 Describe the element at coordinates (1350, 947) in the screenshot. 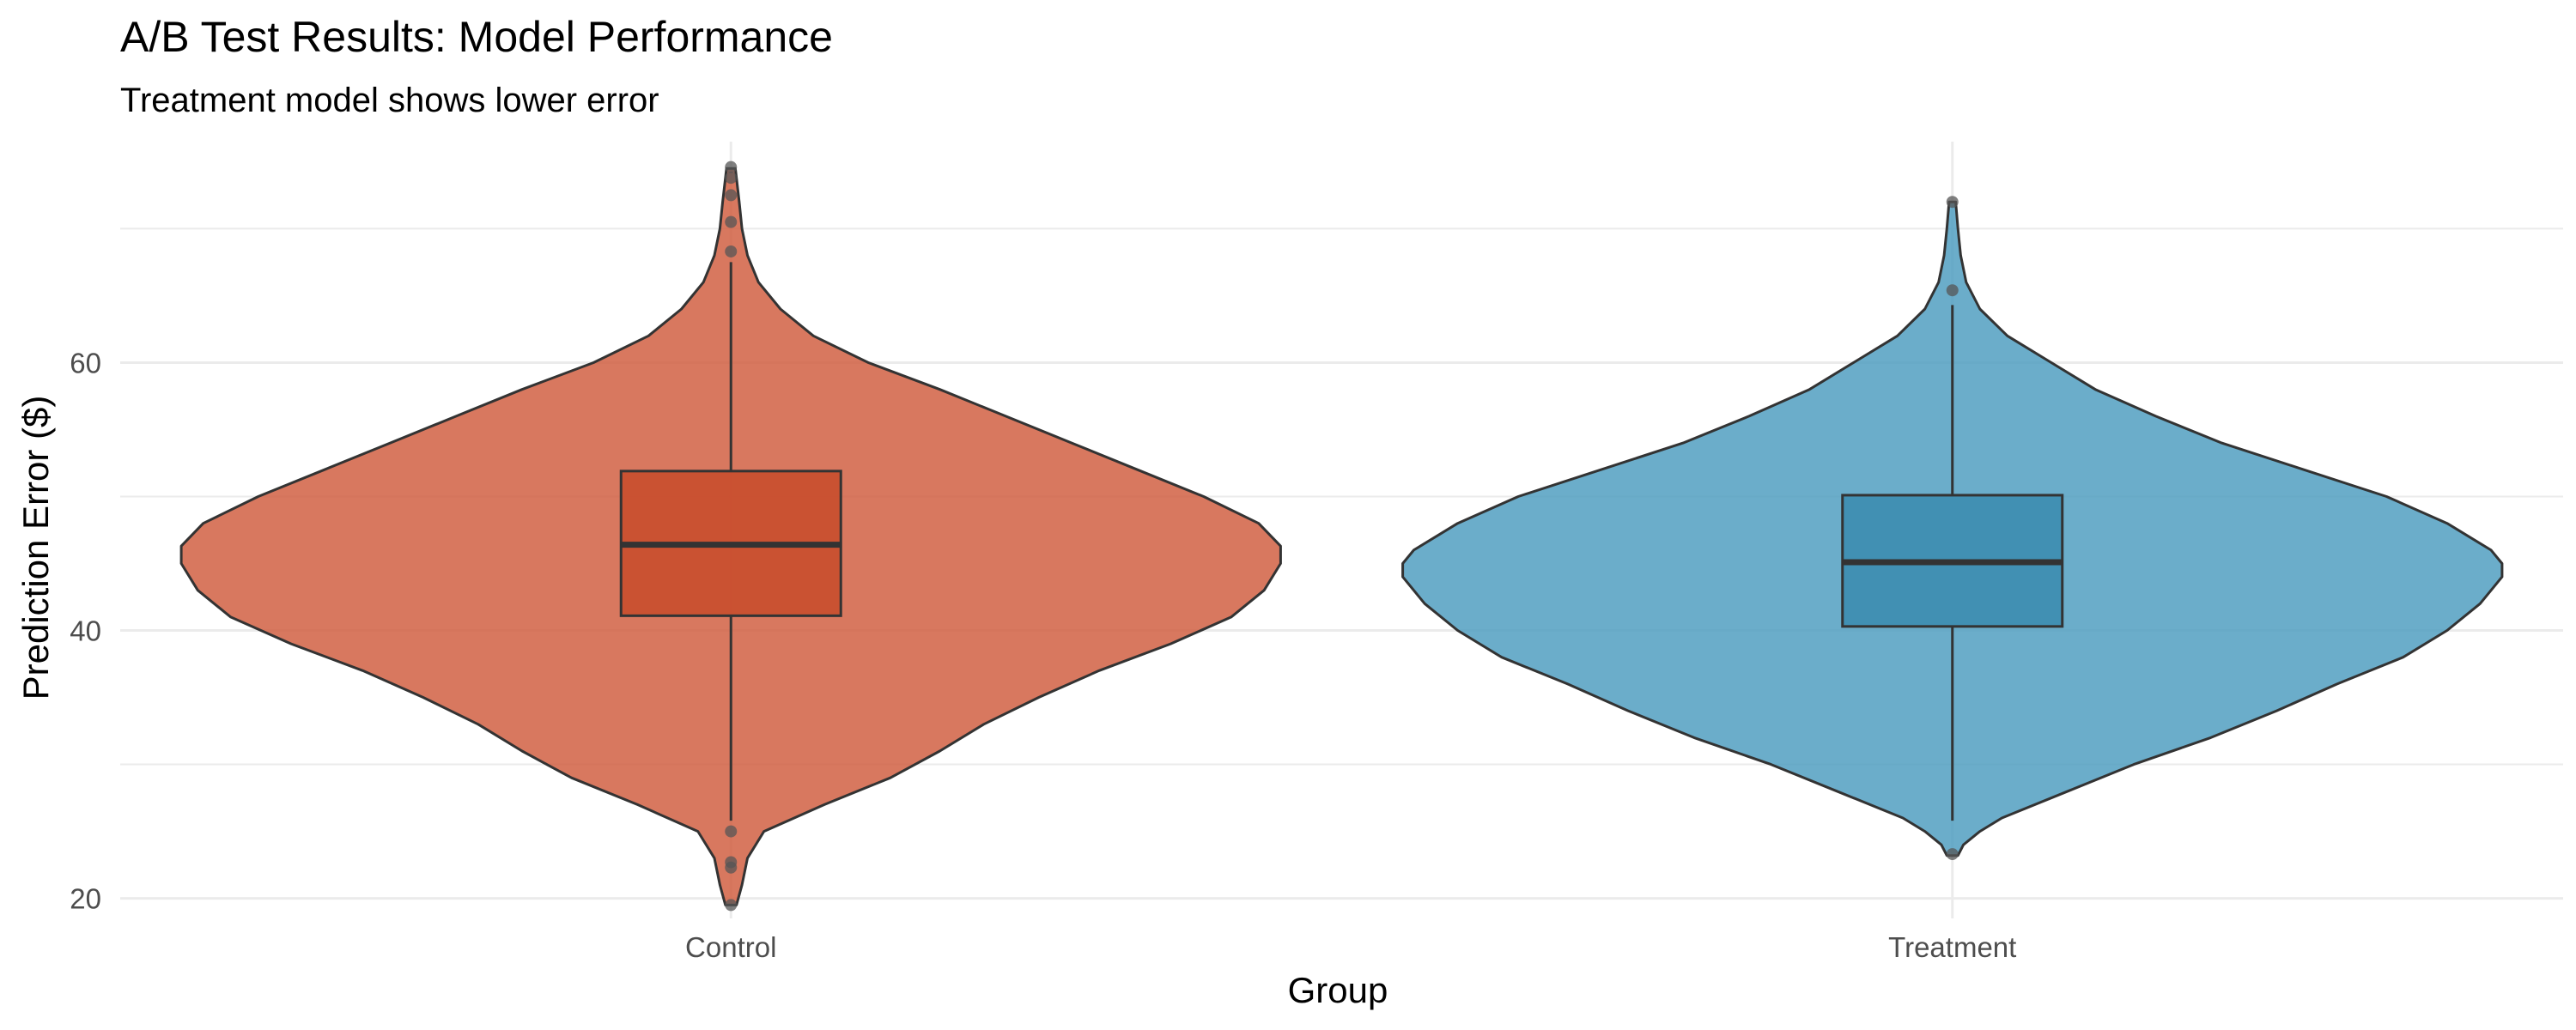

I see `x-axis-ticks: Control Treatment` at that location.